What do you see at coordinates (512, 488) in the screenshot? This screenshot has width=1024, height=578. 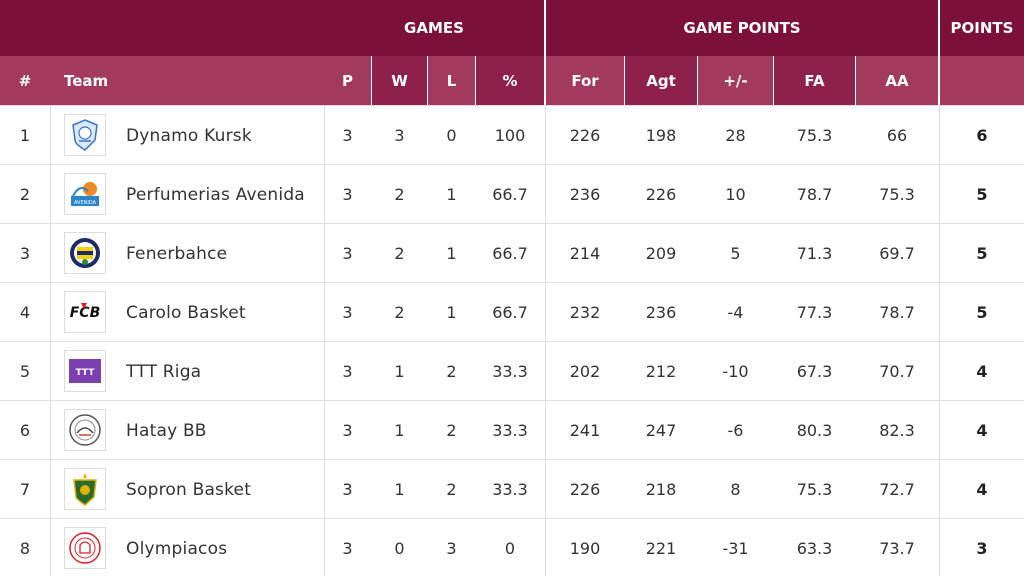 I see `table-row: 7 3 1 2 33.3 226 218 8 75.3 72.7 4 Sopron Basket` at bounding box center [512, 488].